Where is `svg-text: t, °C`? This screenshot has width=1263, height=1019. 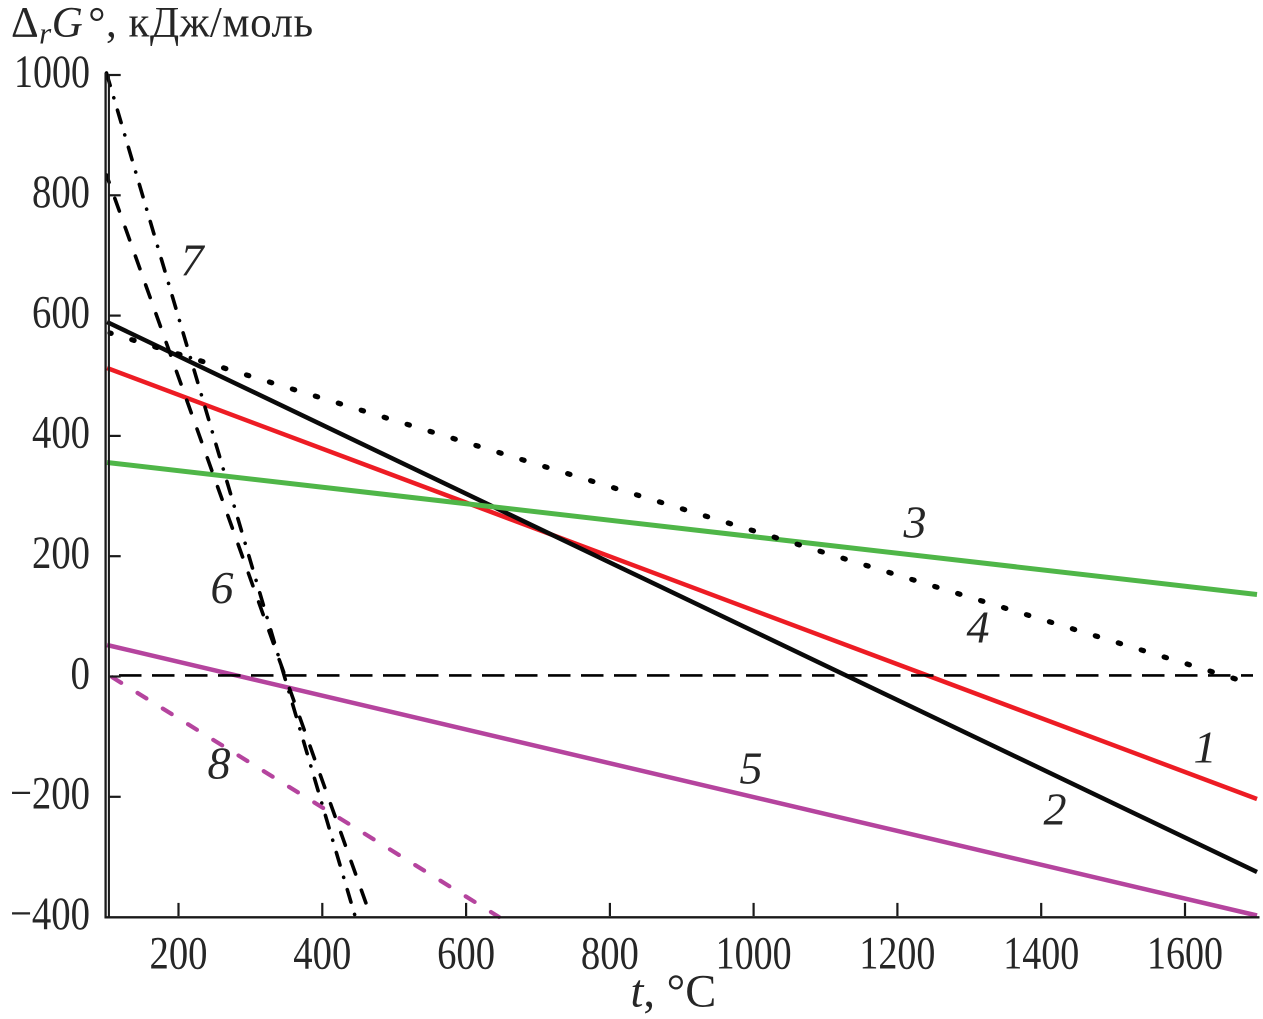
svg-text: t, °C is located at coordinates (674, 992).